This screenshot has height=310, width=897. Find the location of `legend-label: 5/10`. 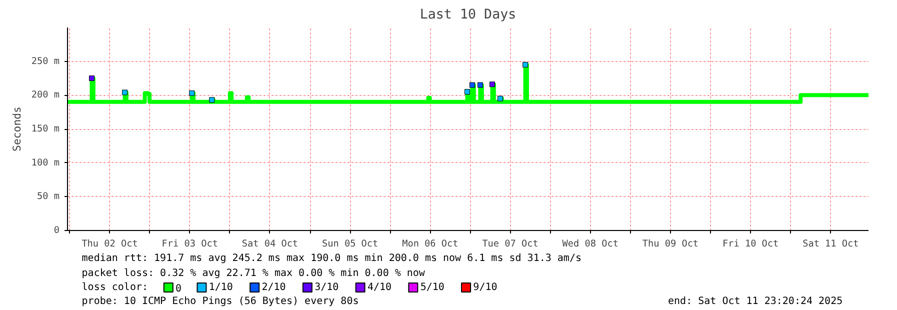

legend-label: 5/10 is located at coordinates (432, 287).